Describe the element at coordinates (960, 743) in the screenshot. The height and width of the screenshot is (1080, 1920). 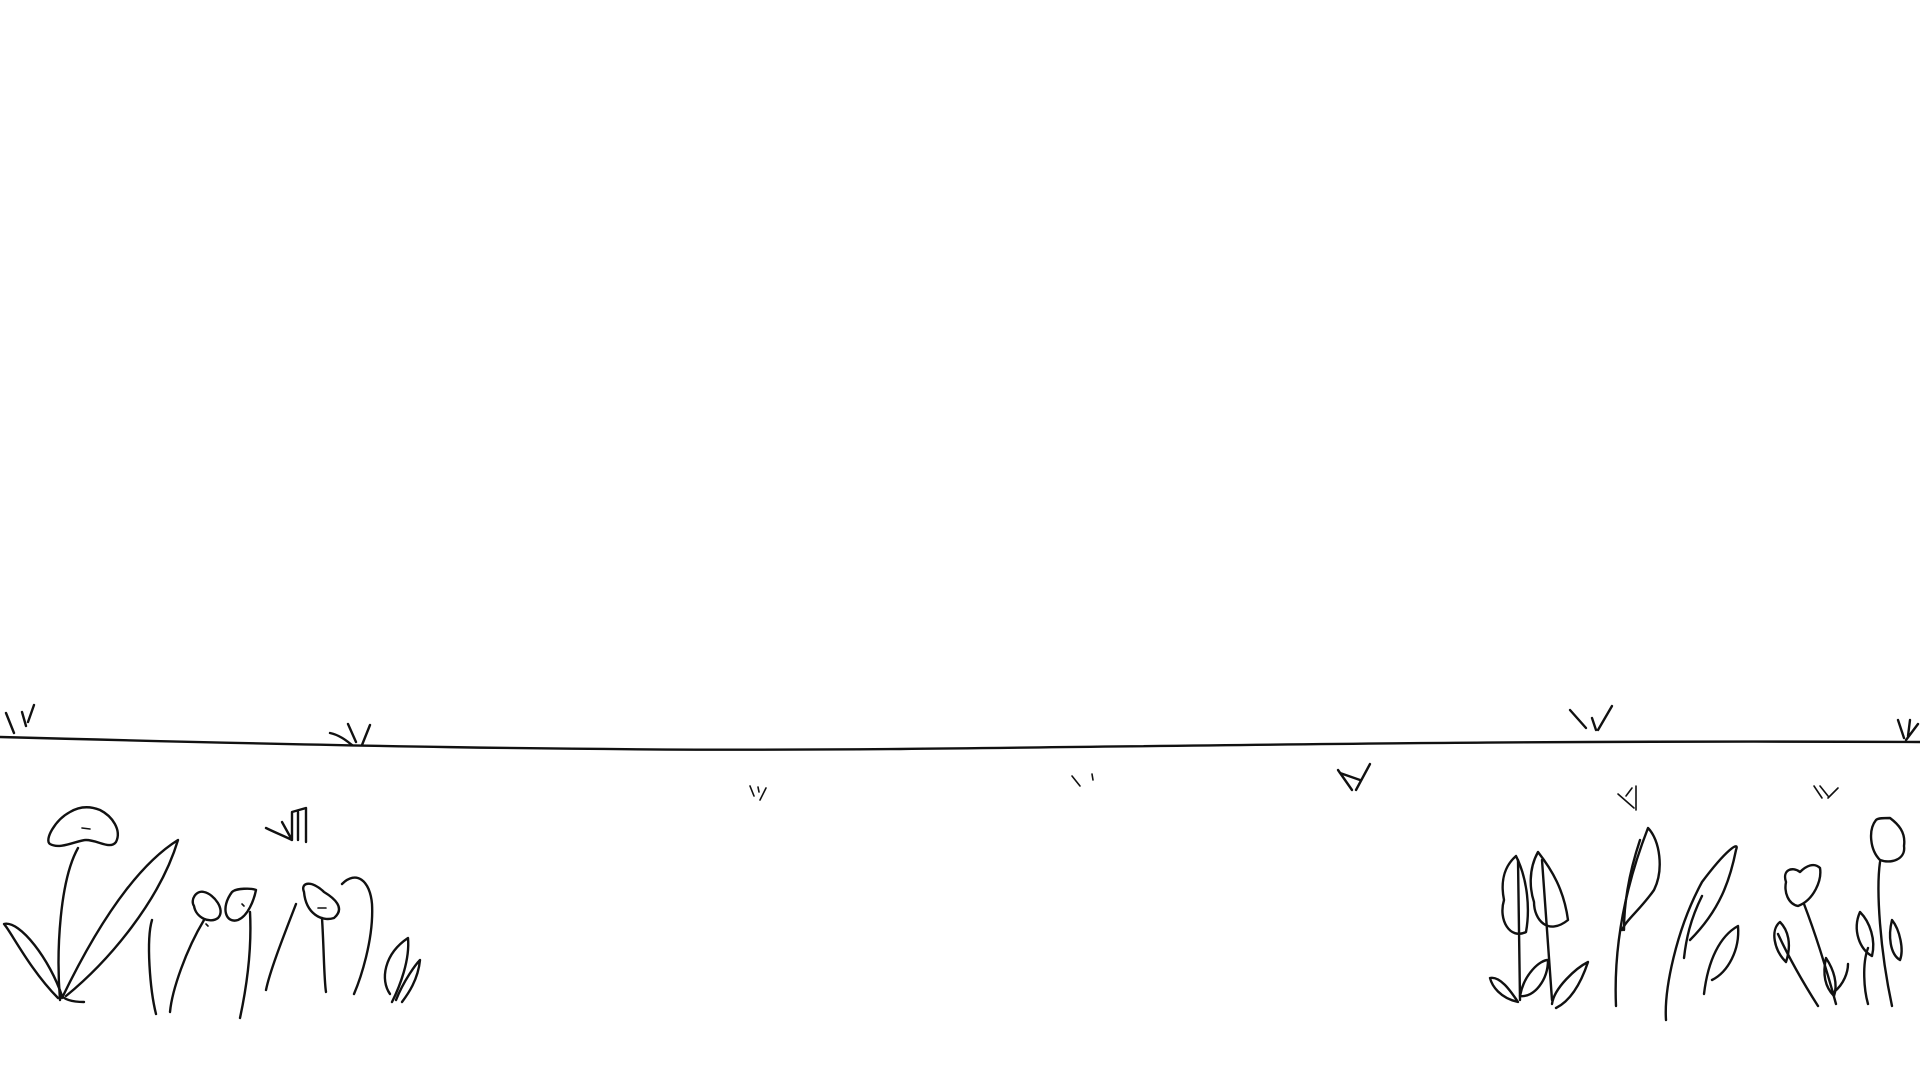
I see `ground-line-icon` at that location.